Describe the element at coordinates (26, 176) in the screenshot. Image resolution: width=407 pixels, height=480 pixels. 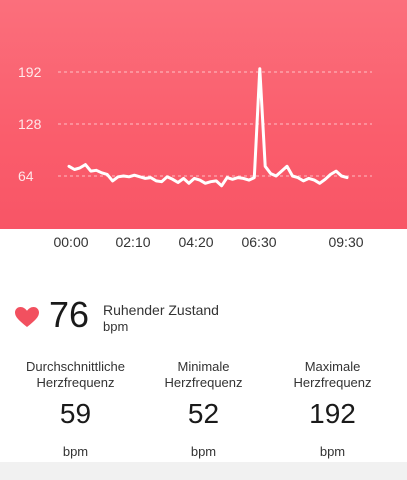
I see `y-tick-64: 64` at that location.